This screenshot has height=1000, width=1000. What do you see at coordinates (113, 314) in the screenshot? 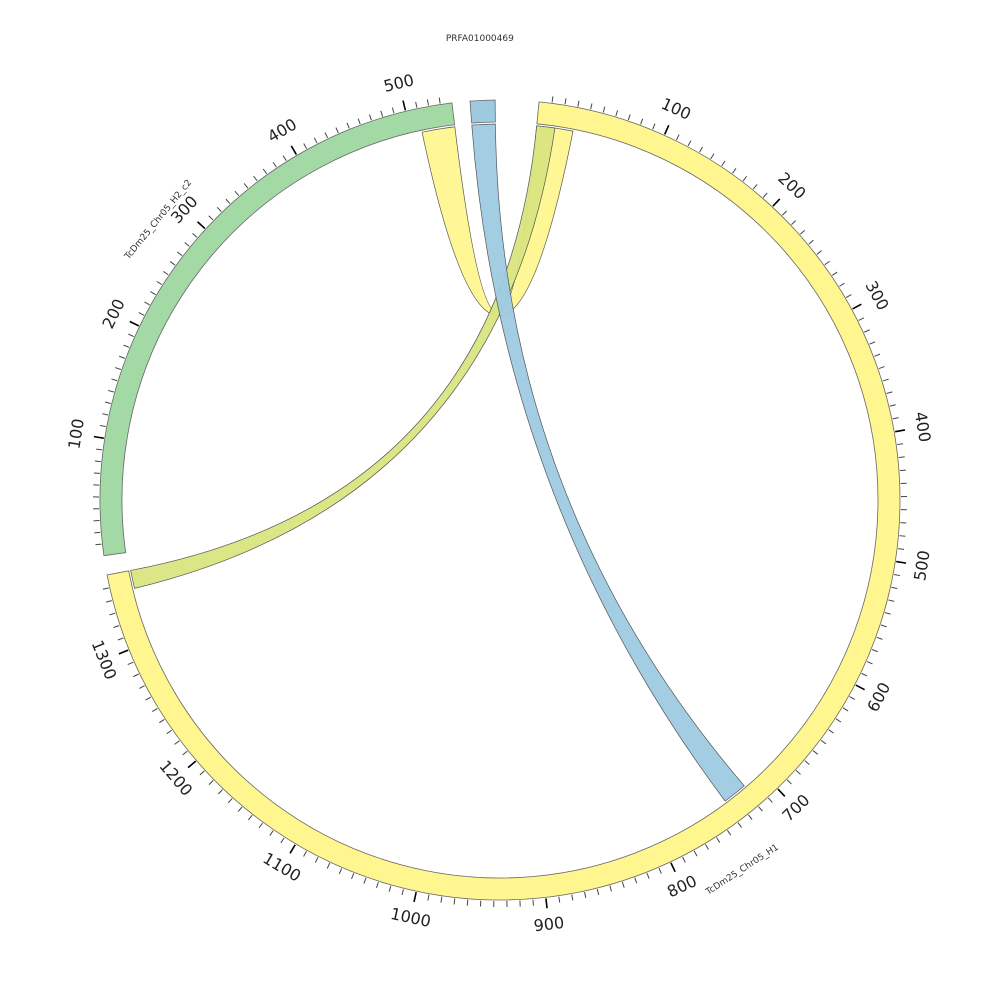
I see `tick-label: 200` at bounding box center [113, 314].